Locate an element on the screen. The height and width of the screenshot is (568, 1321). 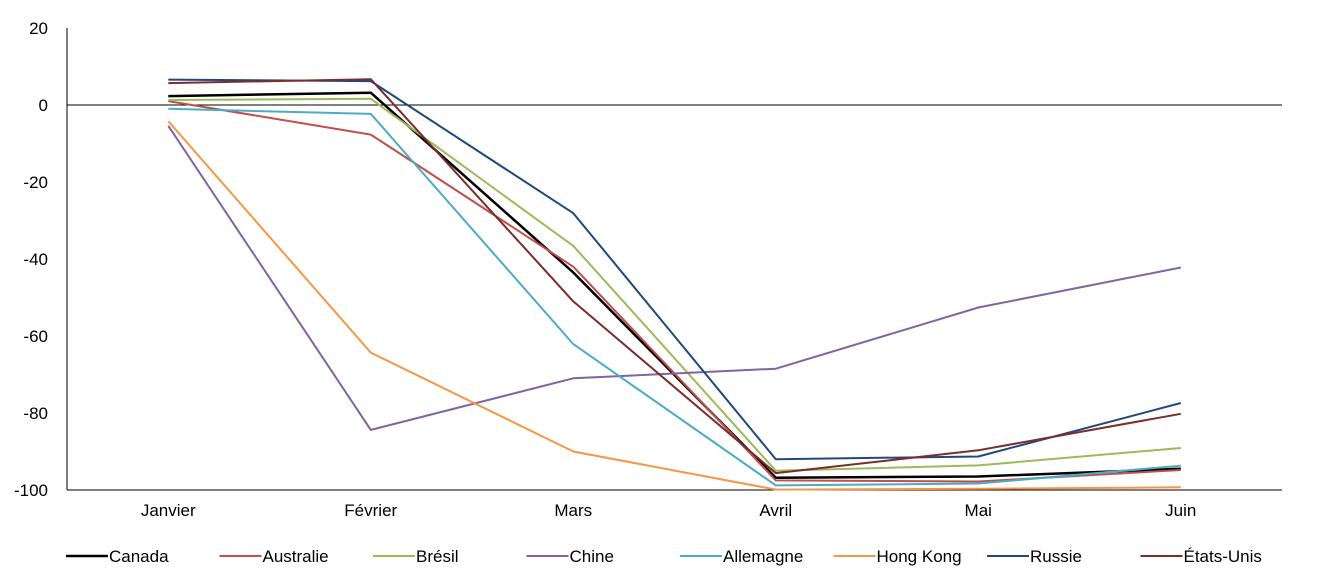
x-tick-label: Mars is located at coordinates (573, 510).